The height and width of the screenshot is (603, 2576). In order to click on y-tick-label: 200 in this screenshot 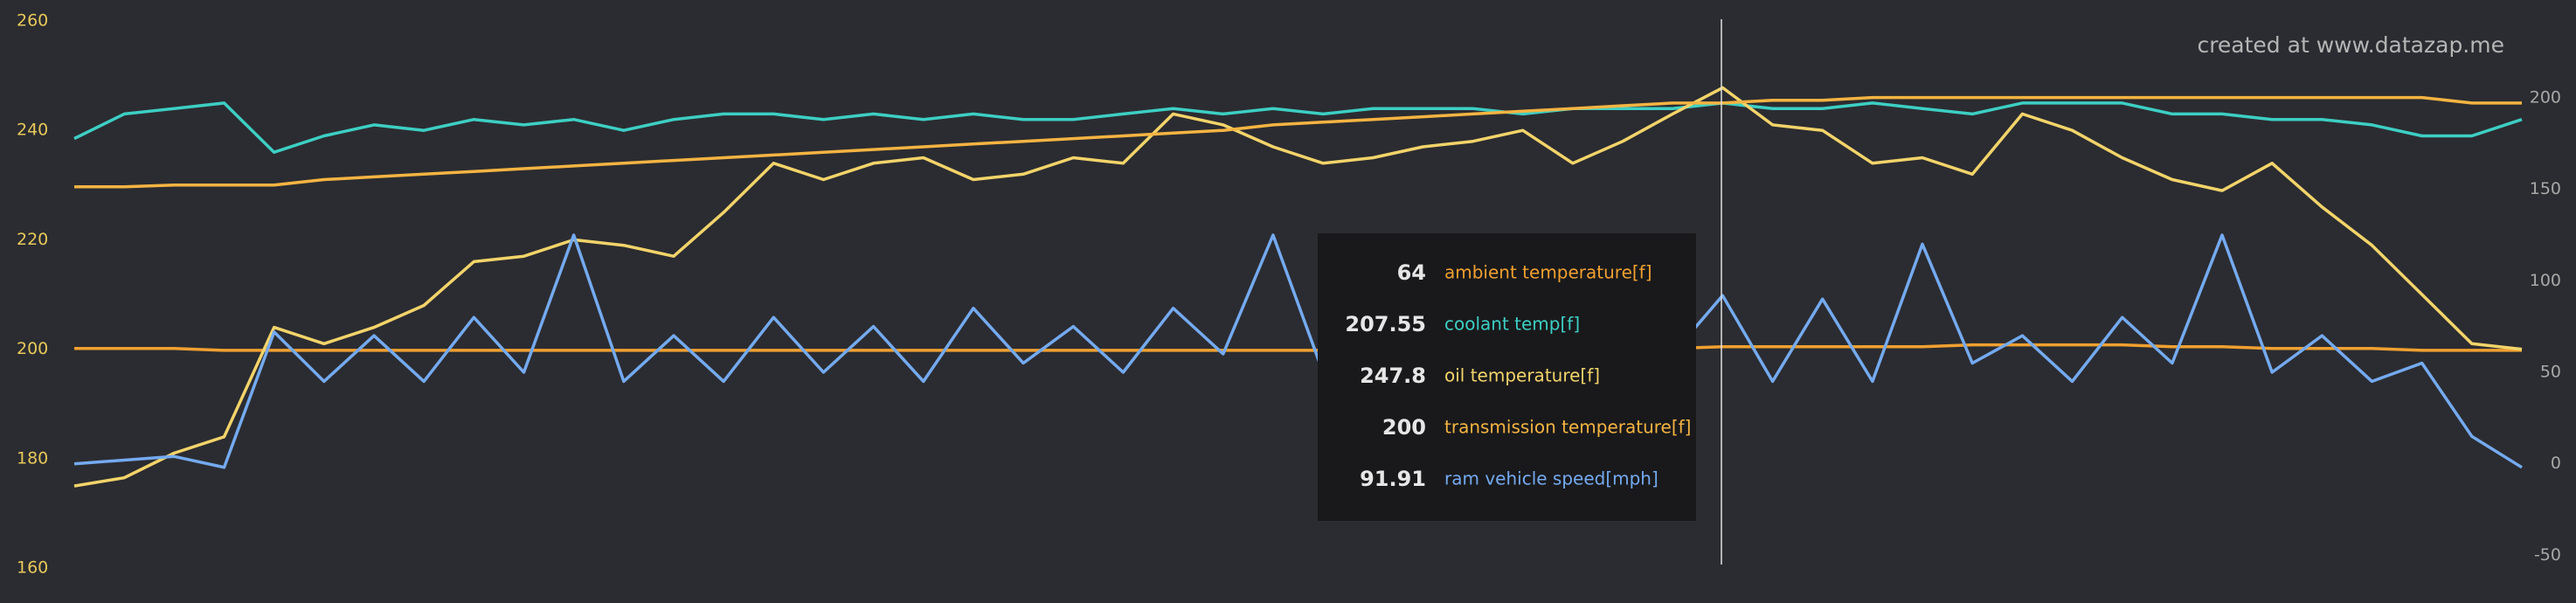, I will do `click(32, 348)`.